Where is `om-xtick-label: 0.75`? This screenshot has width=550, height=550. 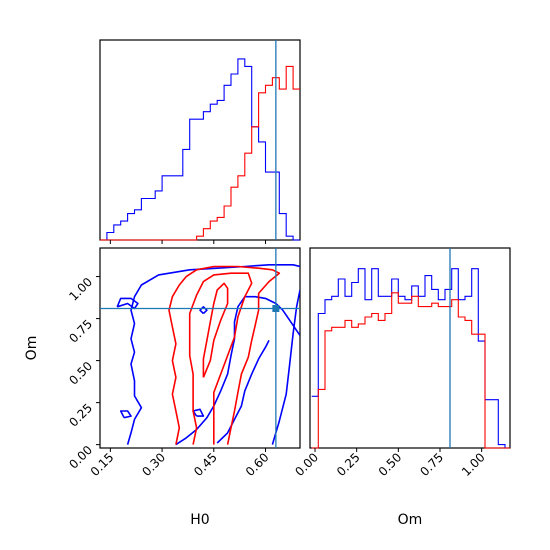 om-xtick-label: 0.75 is located at coordinates (431, 464).